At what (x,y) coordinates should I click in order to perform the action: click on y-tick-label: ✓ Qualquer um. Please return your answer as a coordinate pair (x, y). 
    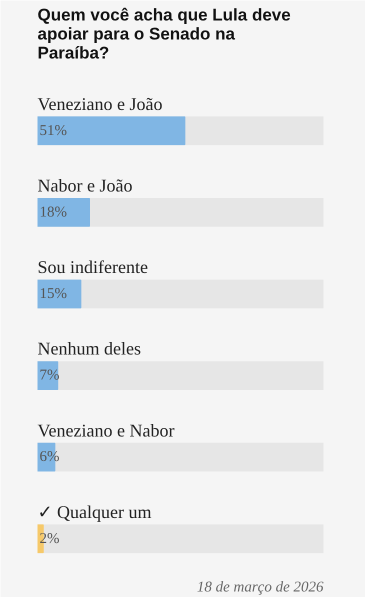
    Looking at the image, I should click on (95, 512).